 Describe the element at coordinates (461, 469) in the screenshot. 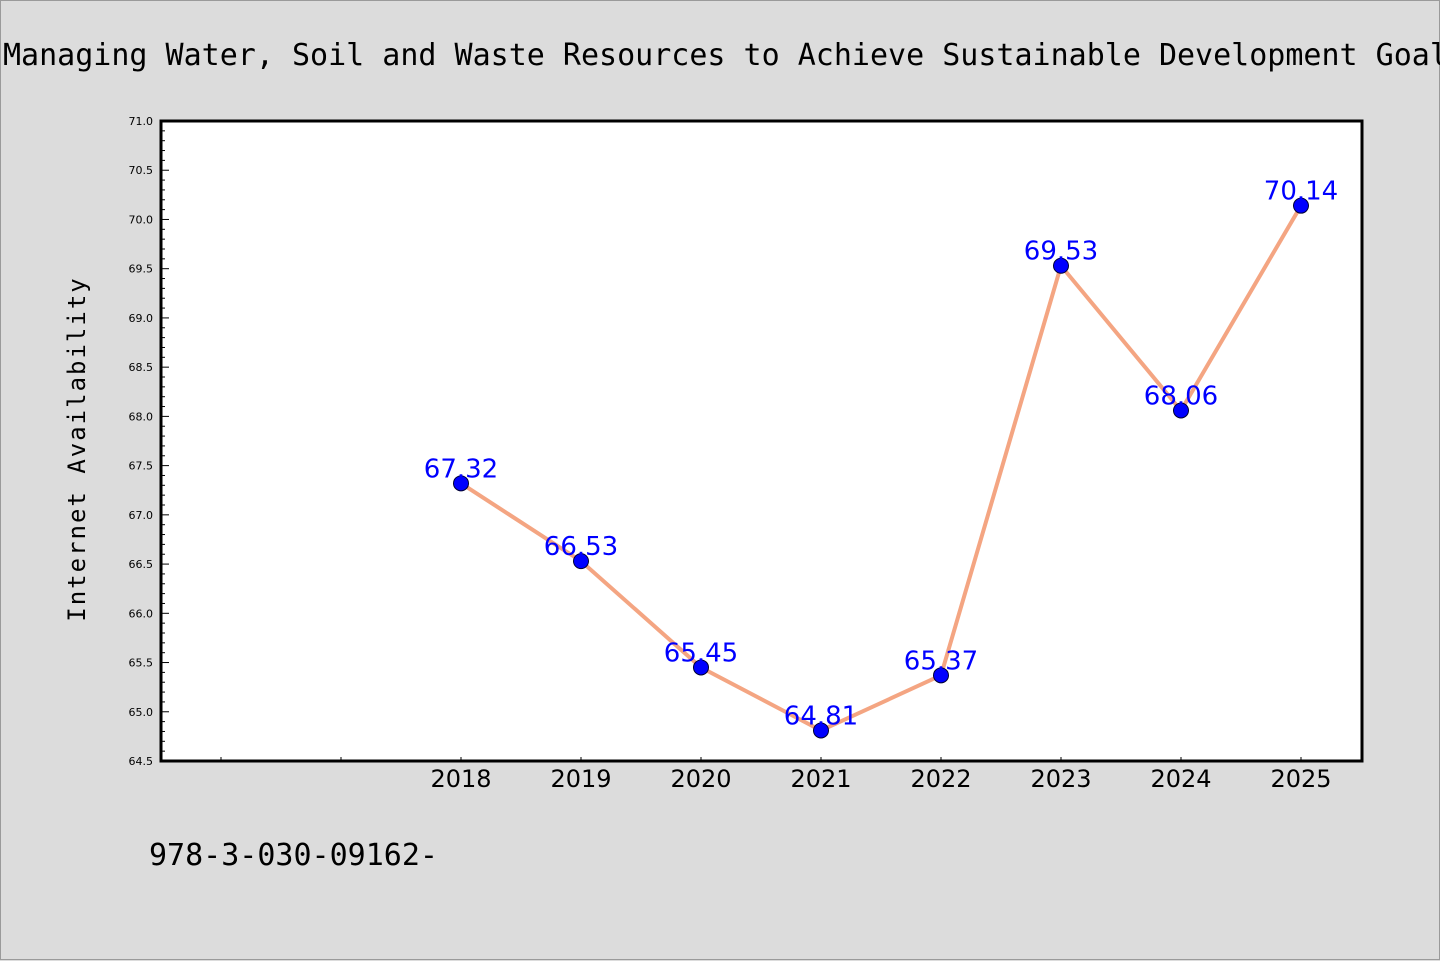

I see `data-label: 67.32` at that location.